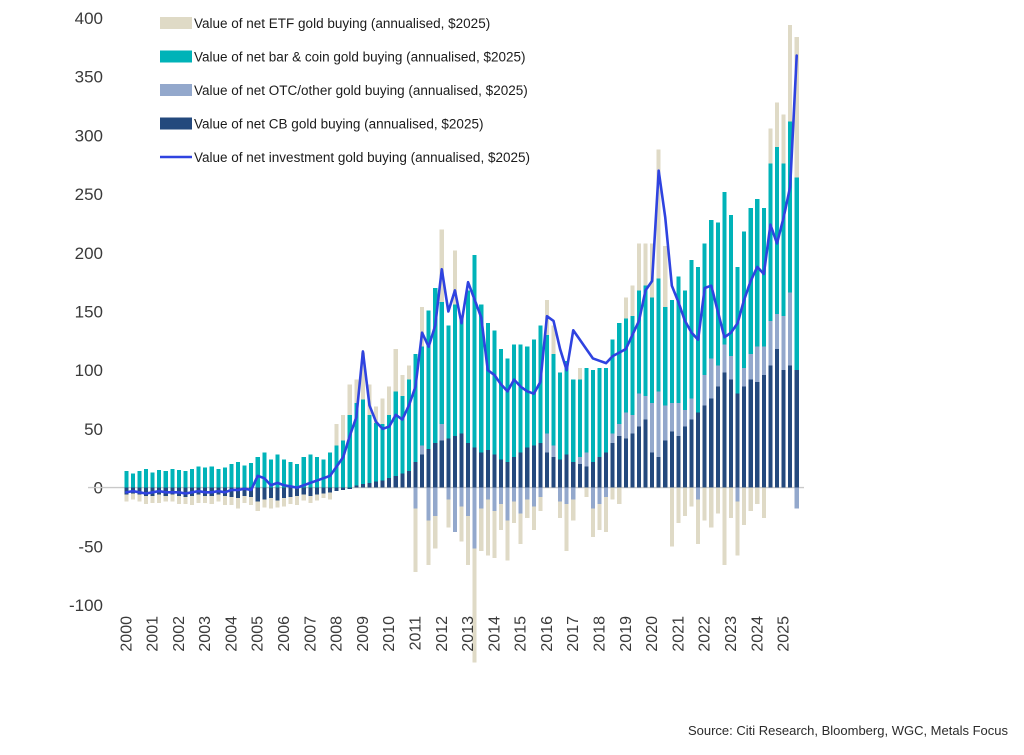 This screenshot has height=755, width=1024. Describe the element at coordinates (349, 488) in the screenshot. I see `bar-cb-2008Q3` at that location.